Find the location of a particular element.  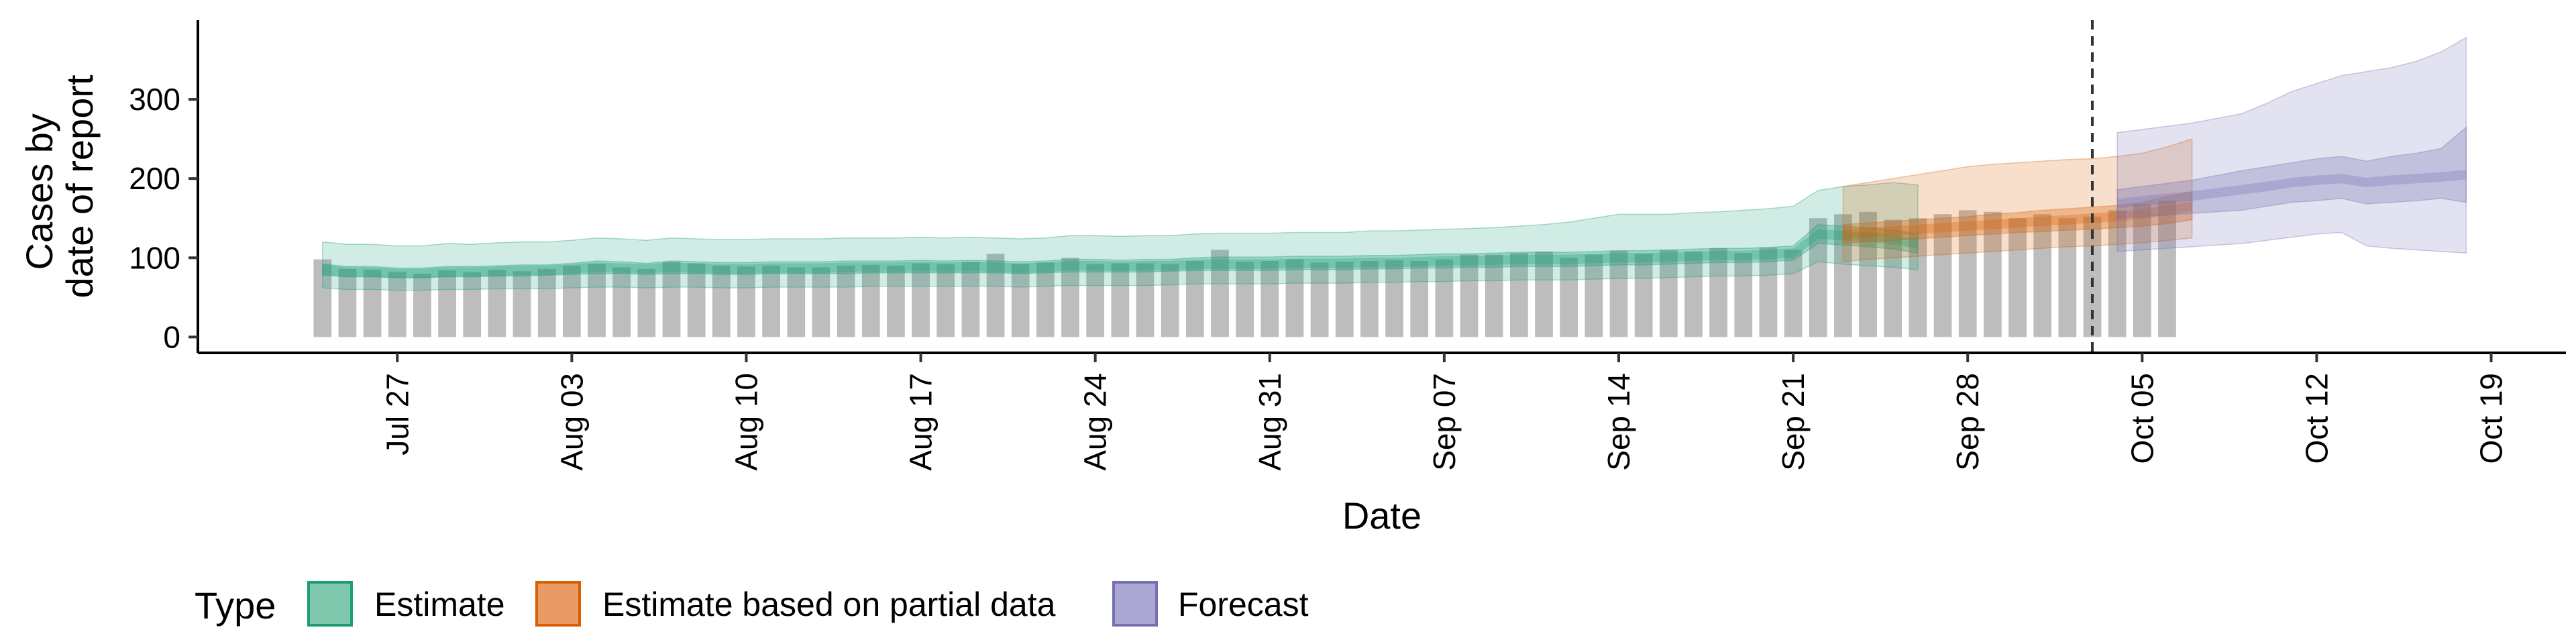

x-tick-label: Aug 03 is located at coordinates (571, 422).